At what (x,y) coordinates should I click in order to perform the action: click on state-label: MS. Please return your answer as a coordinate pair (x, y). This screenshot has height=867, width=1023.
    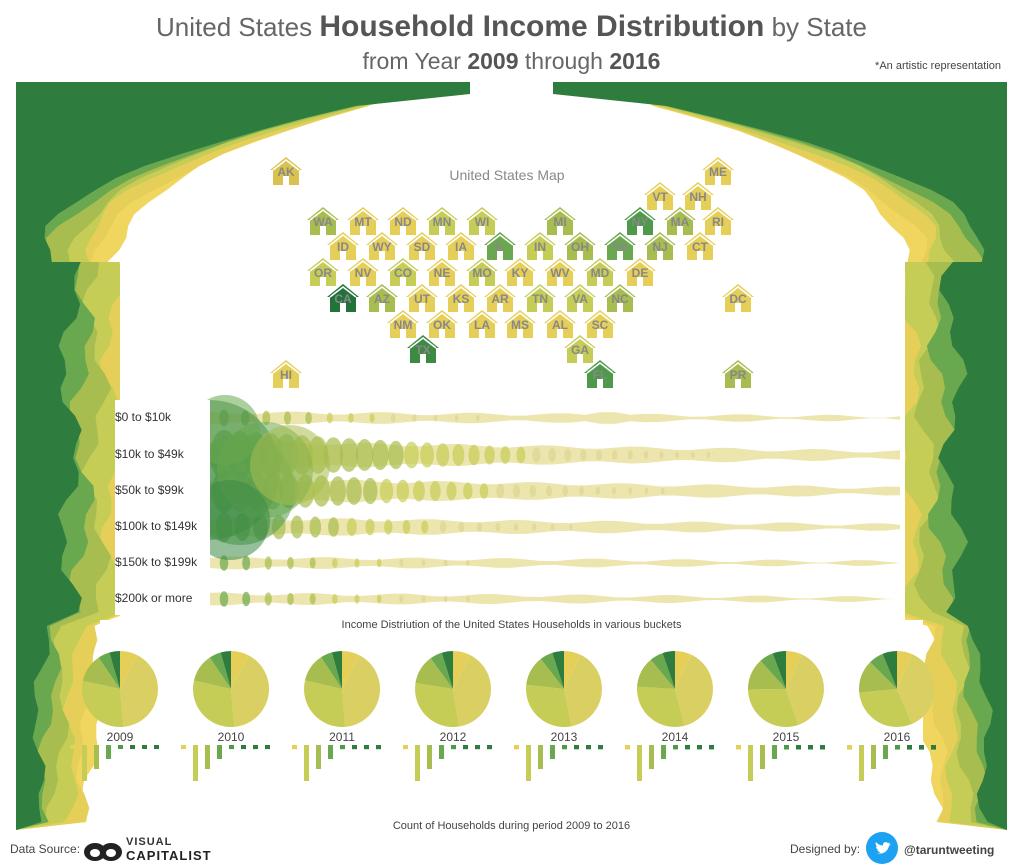
    Looking at the image, I should click on (520, 325).